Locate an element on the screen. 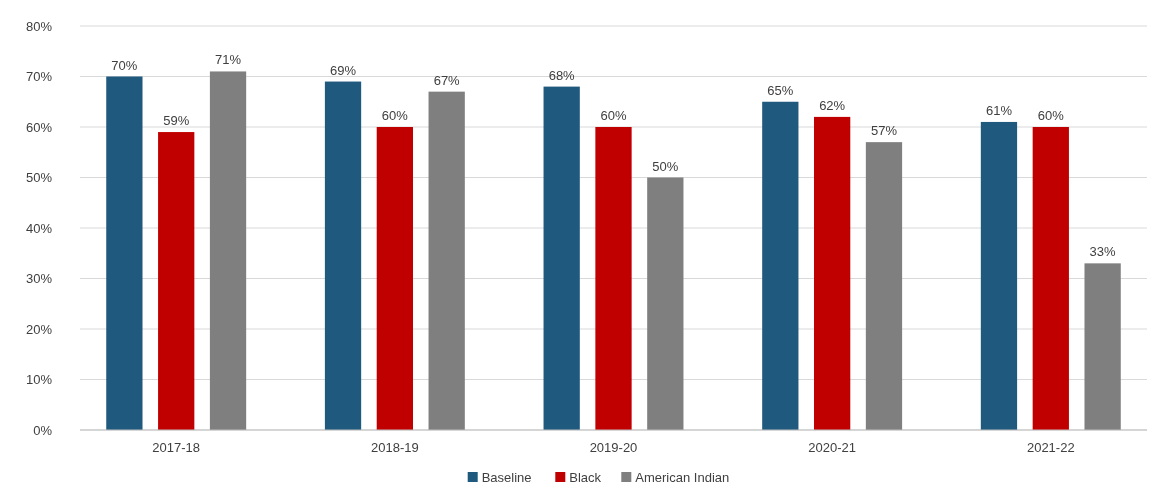  y-tick-label: 70% is located at coordinates (39, 77).